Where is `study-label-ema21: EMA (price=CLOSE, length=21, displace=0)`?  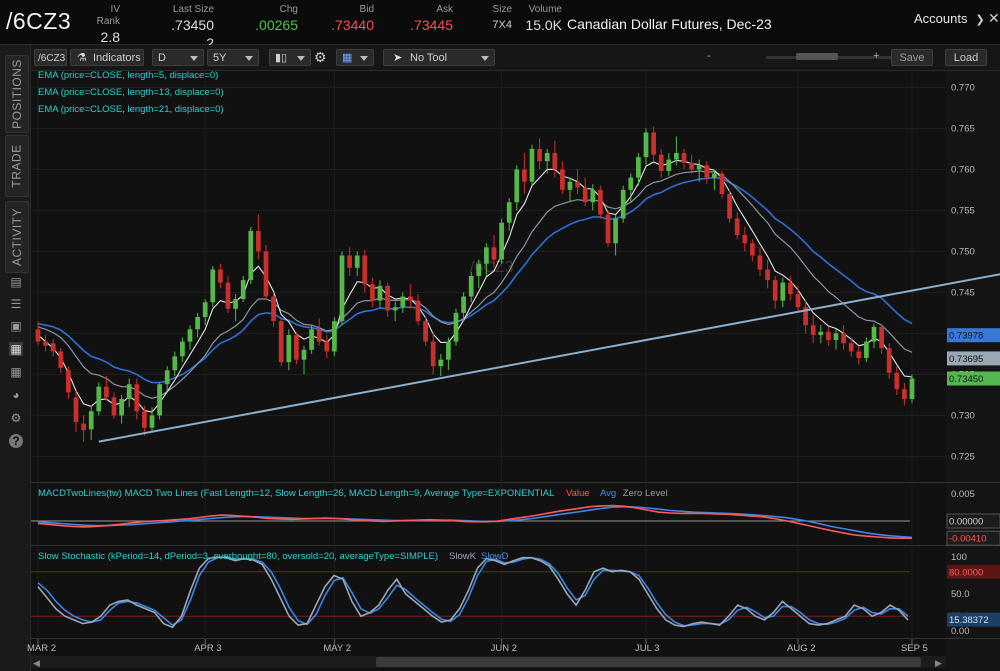 study-label-ema21: EMA (price=CLOSE, length=21, displace=0) is located at coordinates (131, 109).